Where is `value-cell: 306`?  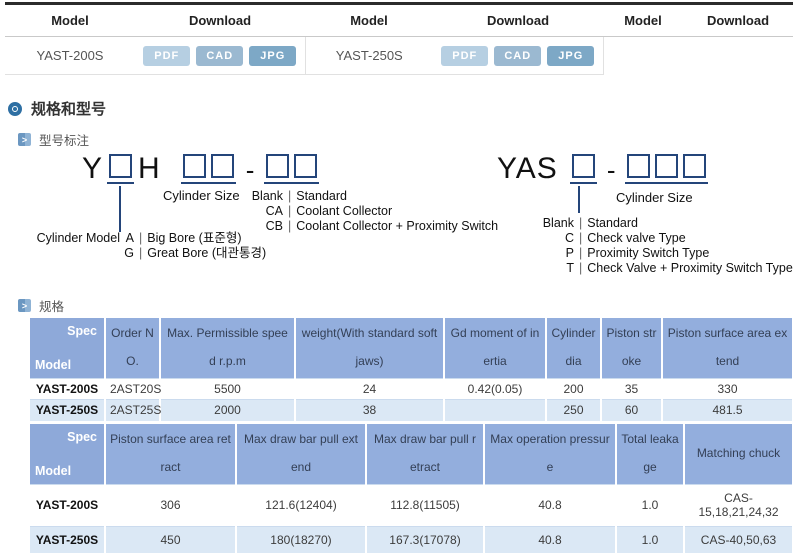 value-cell: 306 is located at coordinates (170, 505).